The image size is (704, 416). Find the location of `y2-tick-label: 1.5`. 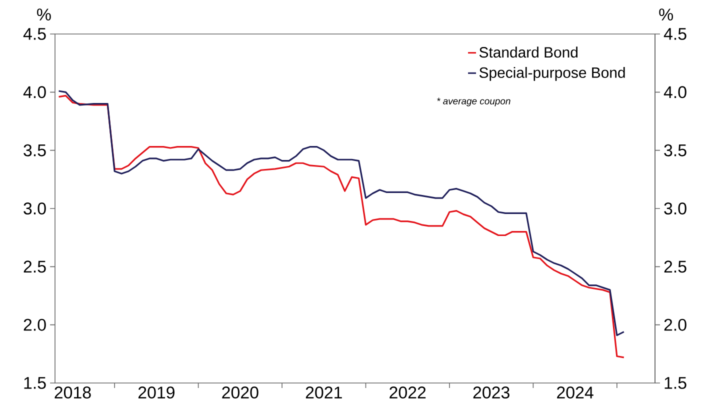

y2-tick-label: 1.5 is located at coordinates (675, 383).